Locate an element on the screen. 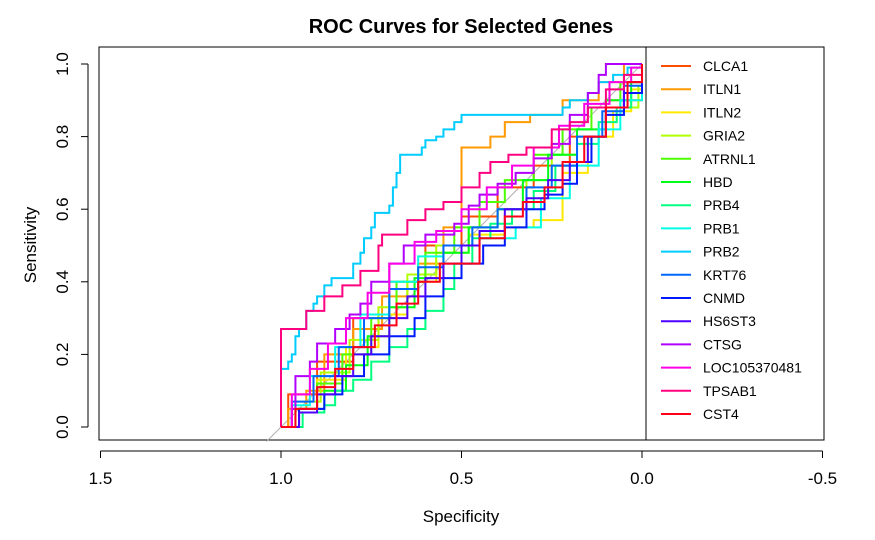 This screenshot has height=540, width=875. legend-label: CST4 is located at coordinates (721, 414).